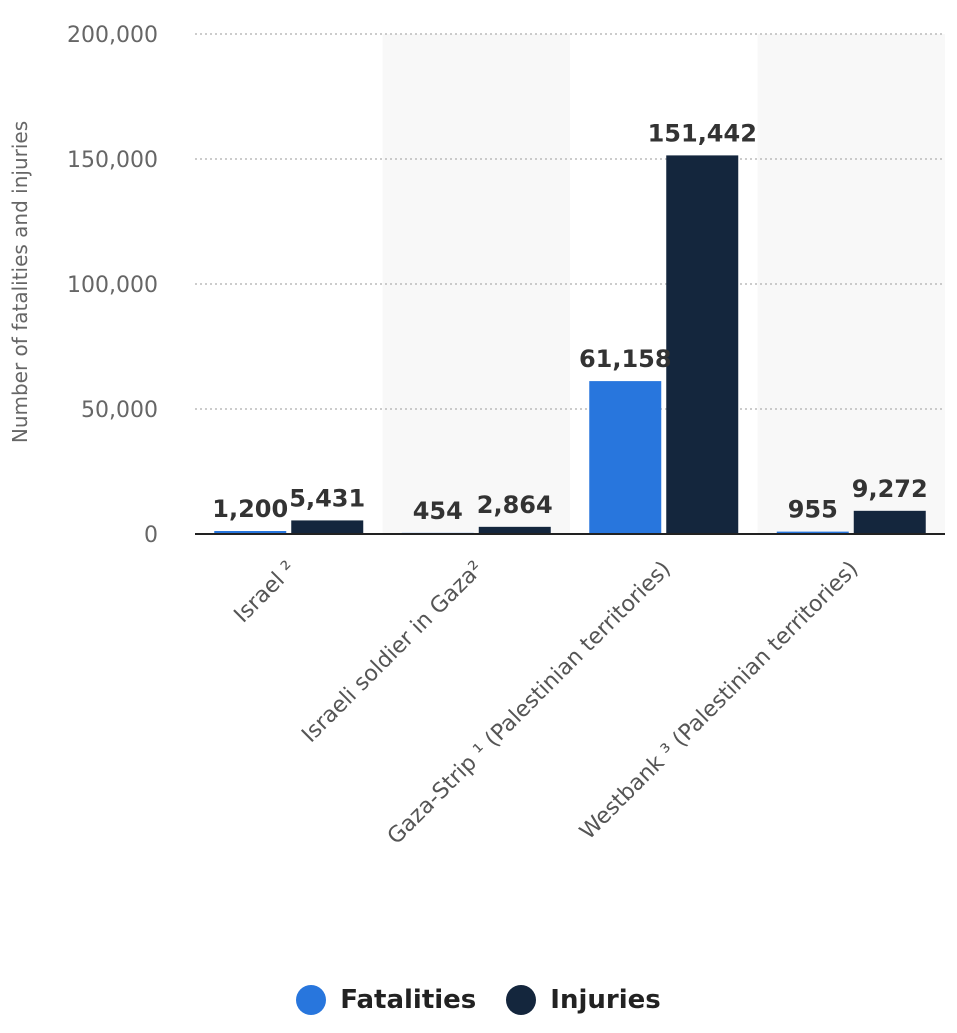  I want to click on category-label-0: Israel ², so click(265, 592).